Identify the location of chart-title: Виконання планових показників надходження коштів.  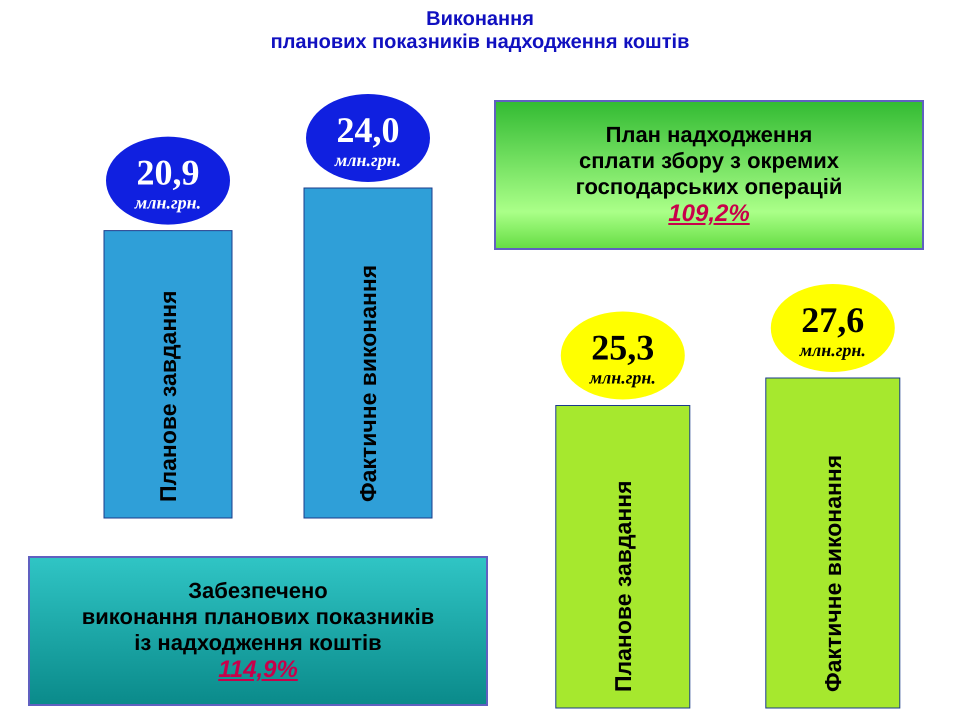
(480, 31).